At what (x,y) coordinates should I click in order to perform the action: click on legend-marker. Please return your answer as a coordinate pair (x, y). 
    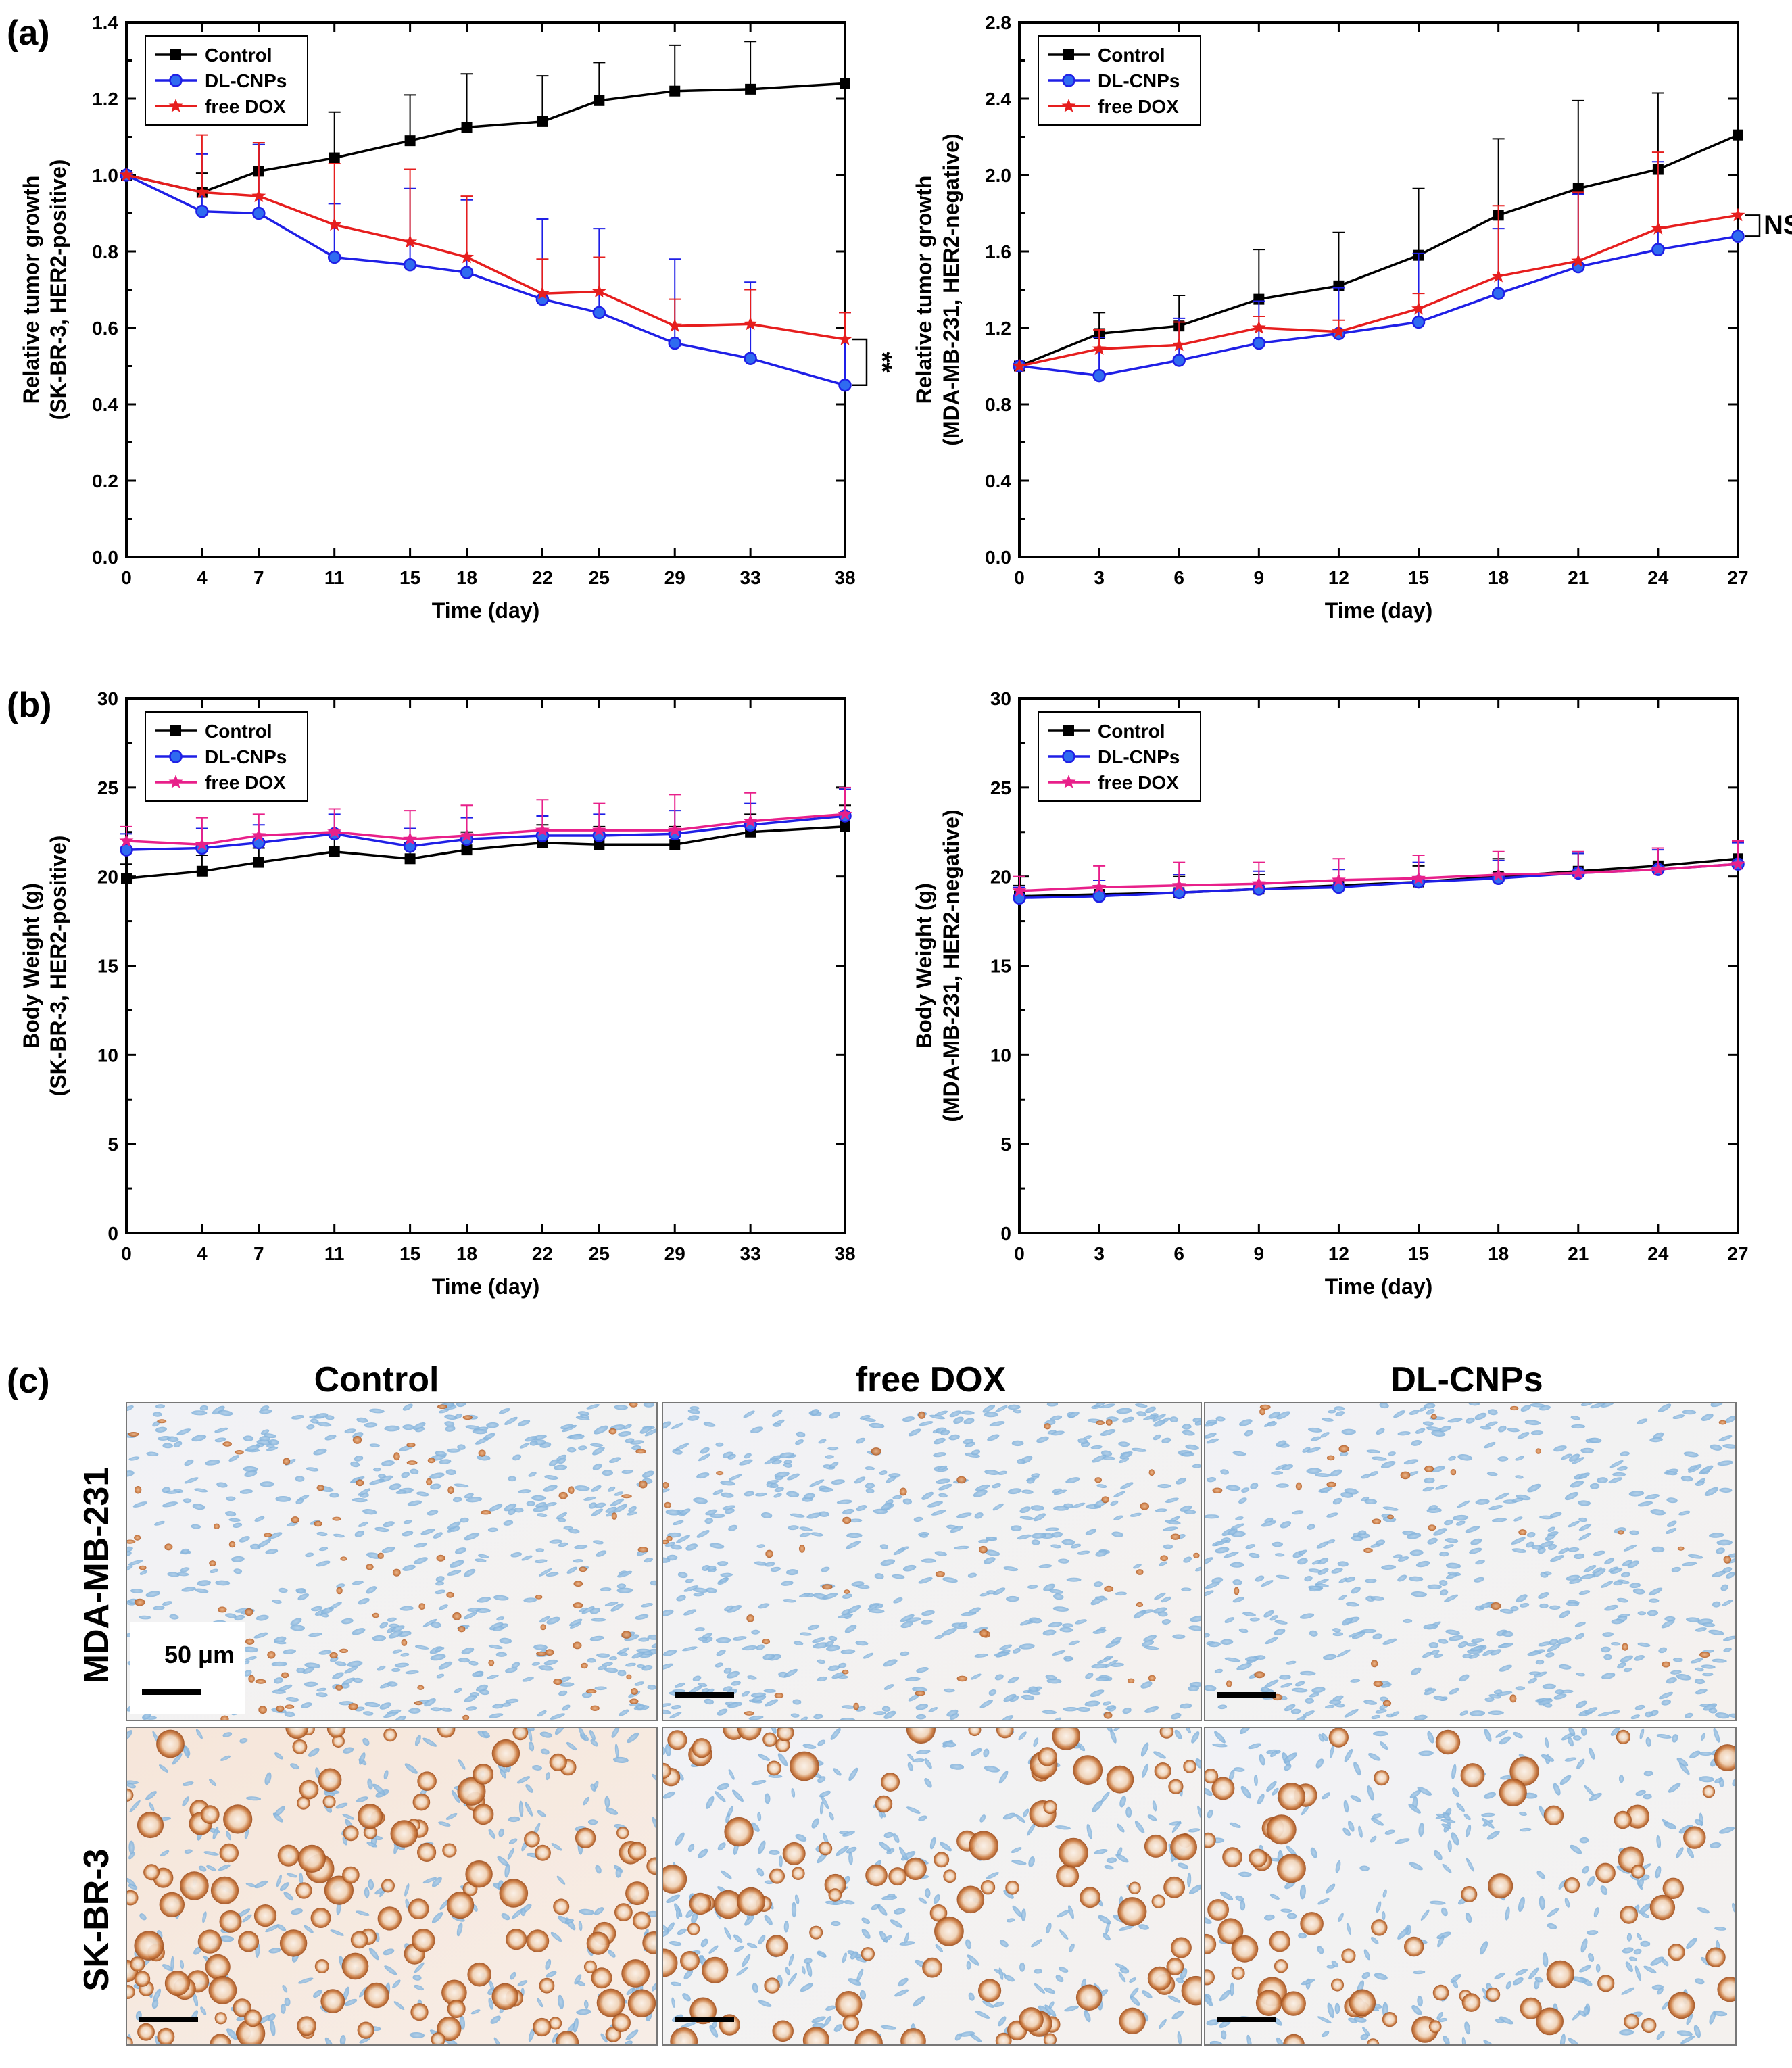
    Looking at the image, I should click on (1068, 756).